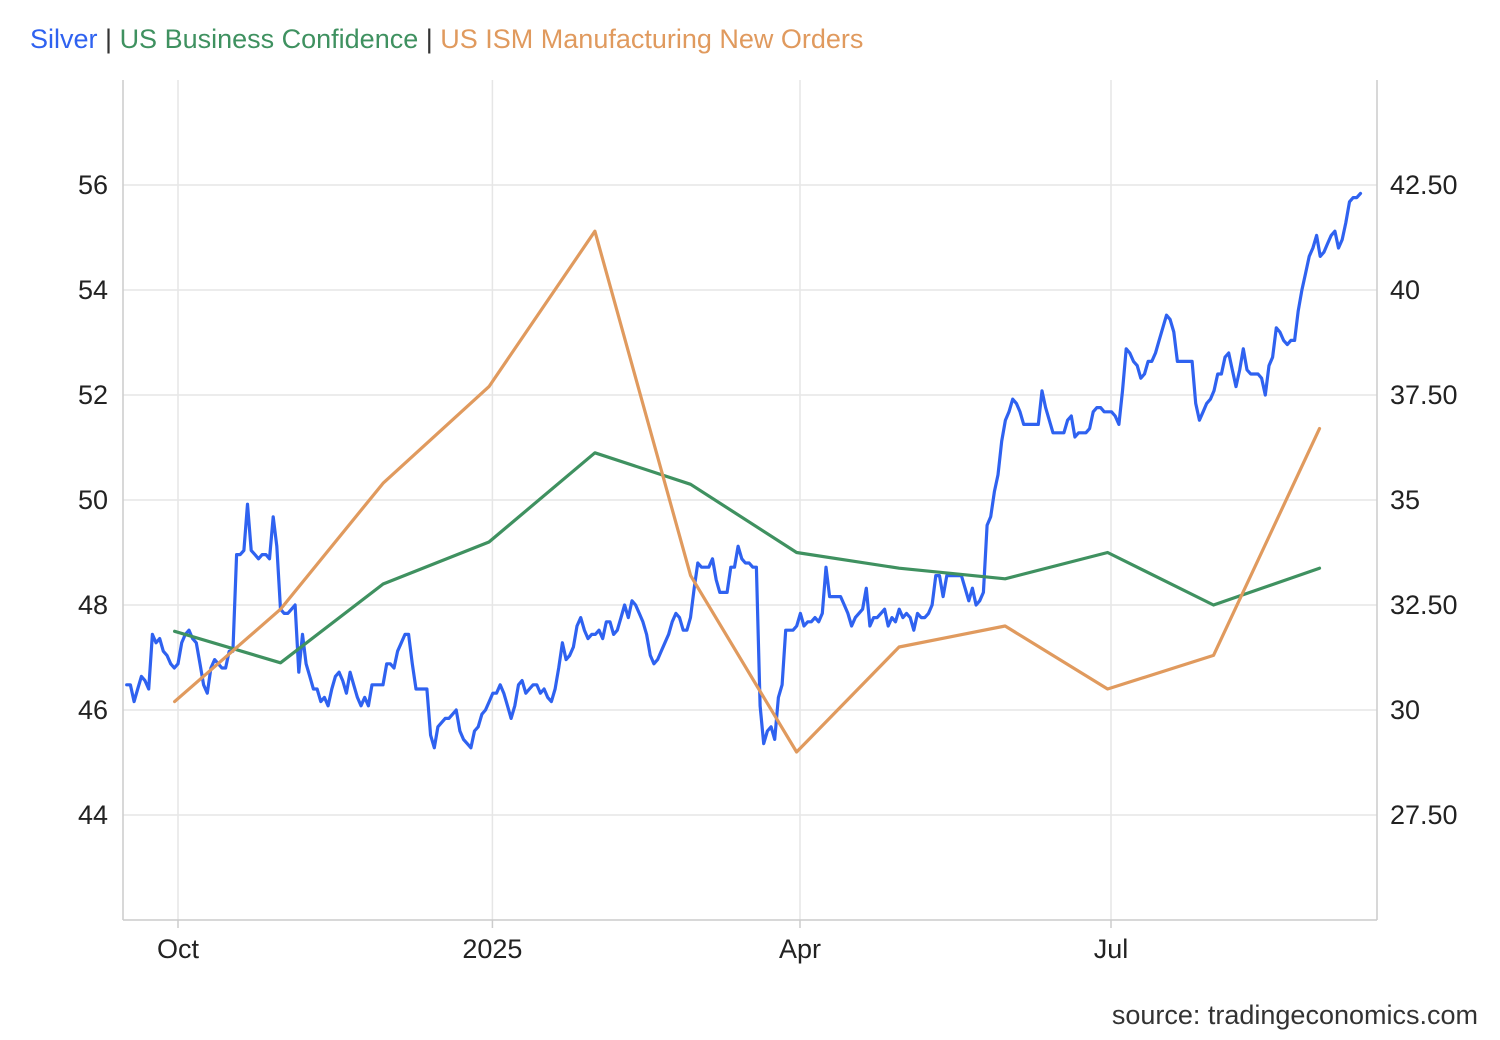  What do you see at coordinates (1294, 1015) in the screenshot?
I see `source-credit: source: tradingeconomics.com` at bounding box center [1294, 1015].